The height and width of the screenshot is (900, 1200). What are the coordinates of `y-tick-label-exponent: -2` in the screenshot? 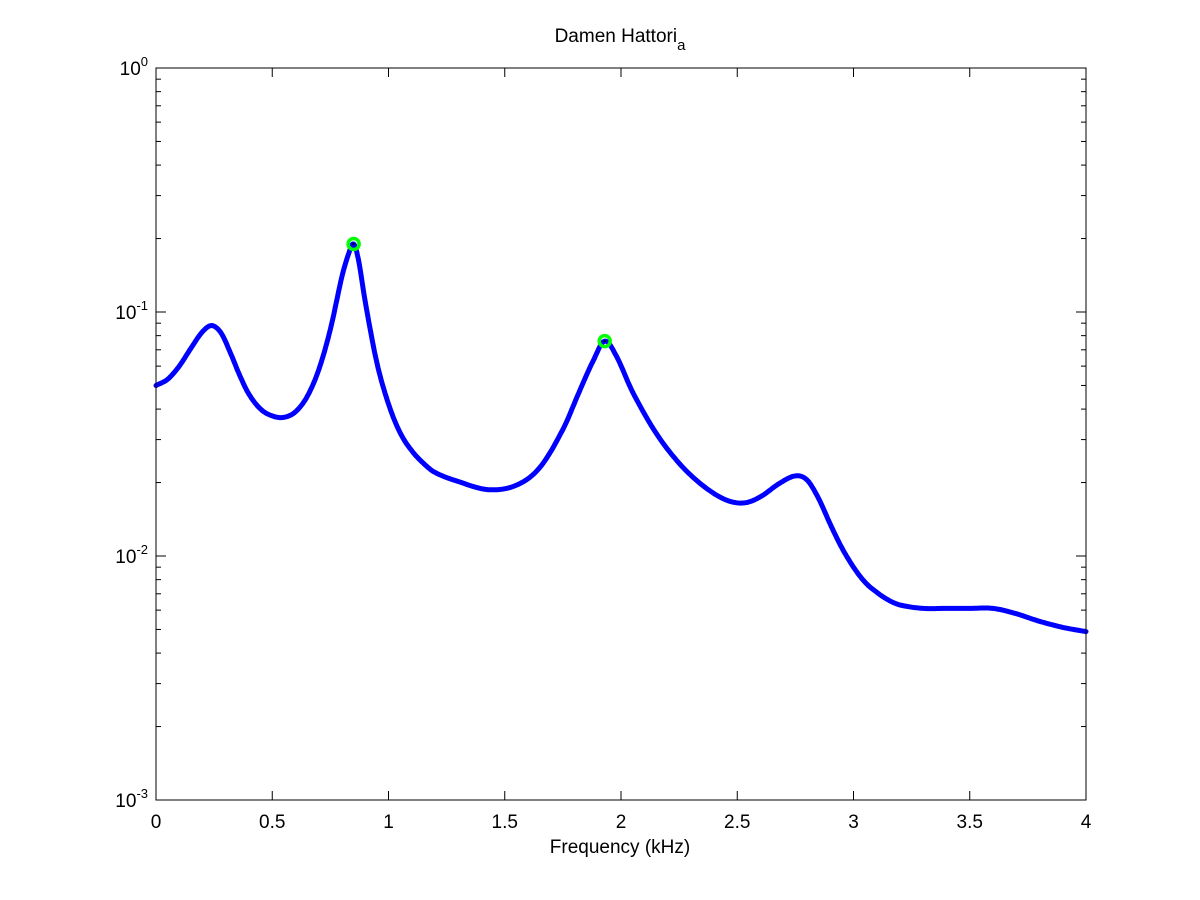 It's located at (142, 549).